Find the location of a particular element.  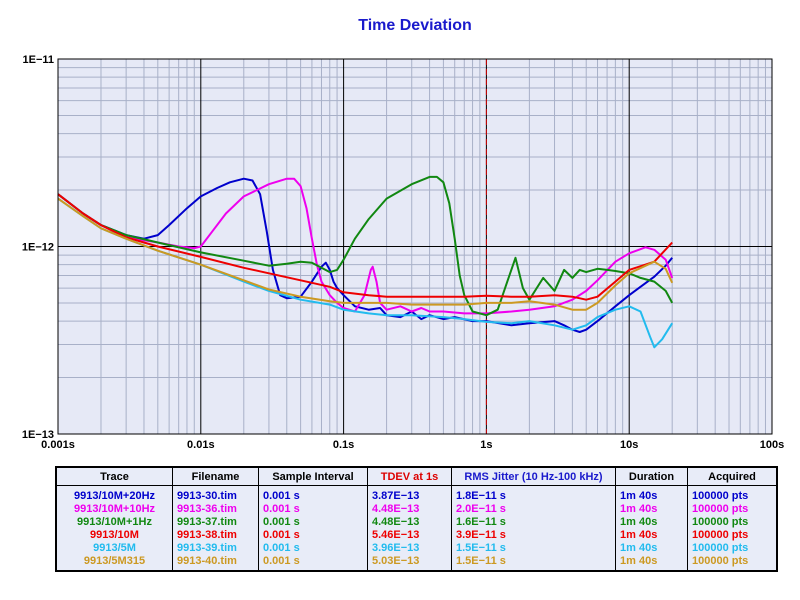

y-tick-label: 1E−12 is located at coordinates (38, 248).